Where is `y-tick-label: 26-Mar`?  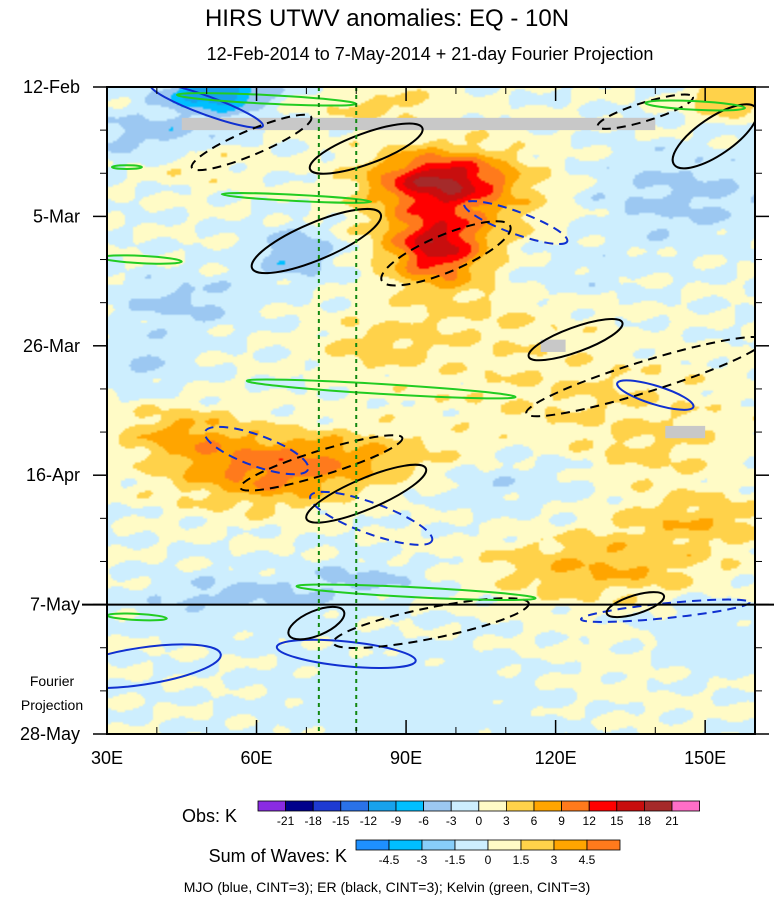
y-tick-label: 26-Mar is located at coordinates (51, 346).